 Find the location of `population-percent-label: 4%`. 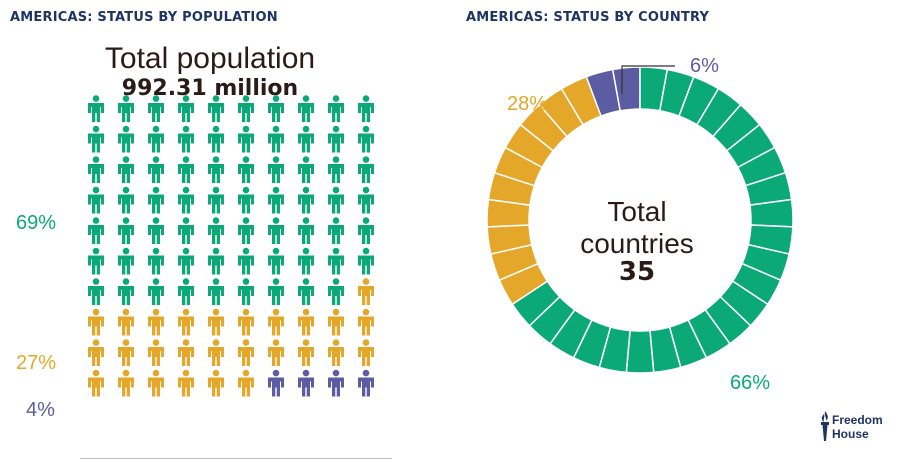

population-percent-label: 4% is located at coordinates (40, 410).